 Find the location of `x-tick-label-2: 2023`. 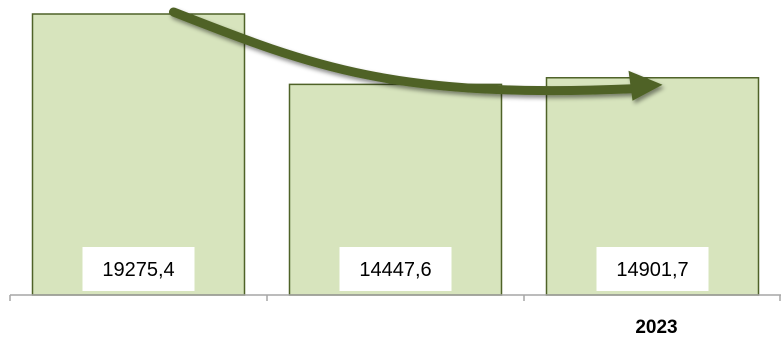

x-tick-label-2: 2023 is located at coordinates (656, 327).